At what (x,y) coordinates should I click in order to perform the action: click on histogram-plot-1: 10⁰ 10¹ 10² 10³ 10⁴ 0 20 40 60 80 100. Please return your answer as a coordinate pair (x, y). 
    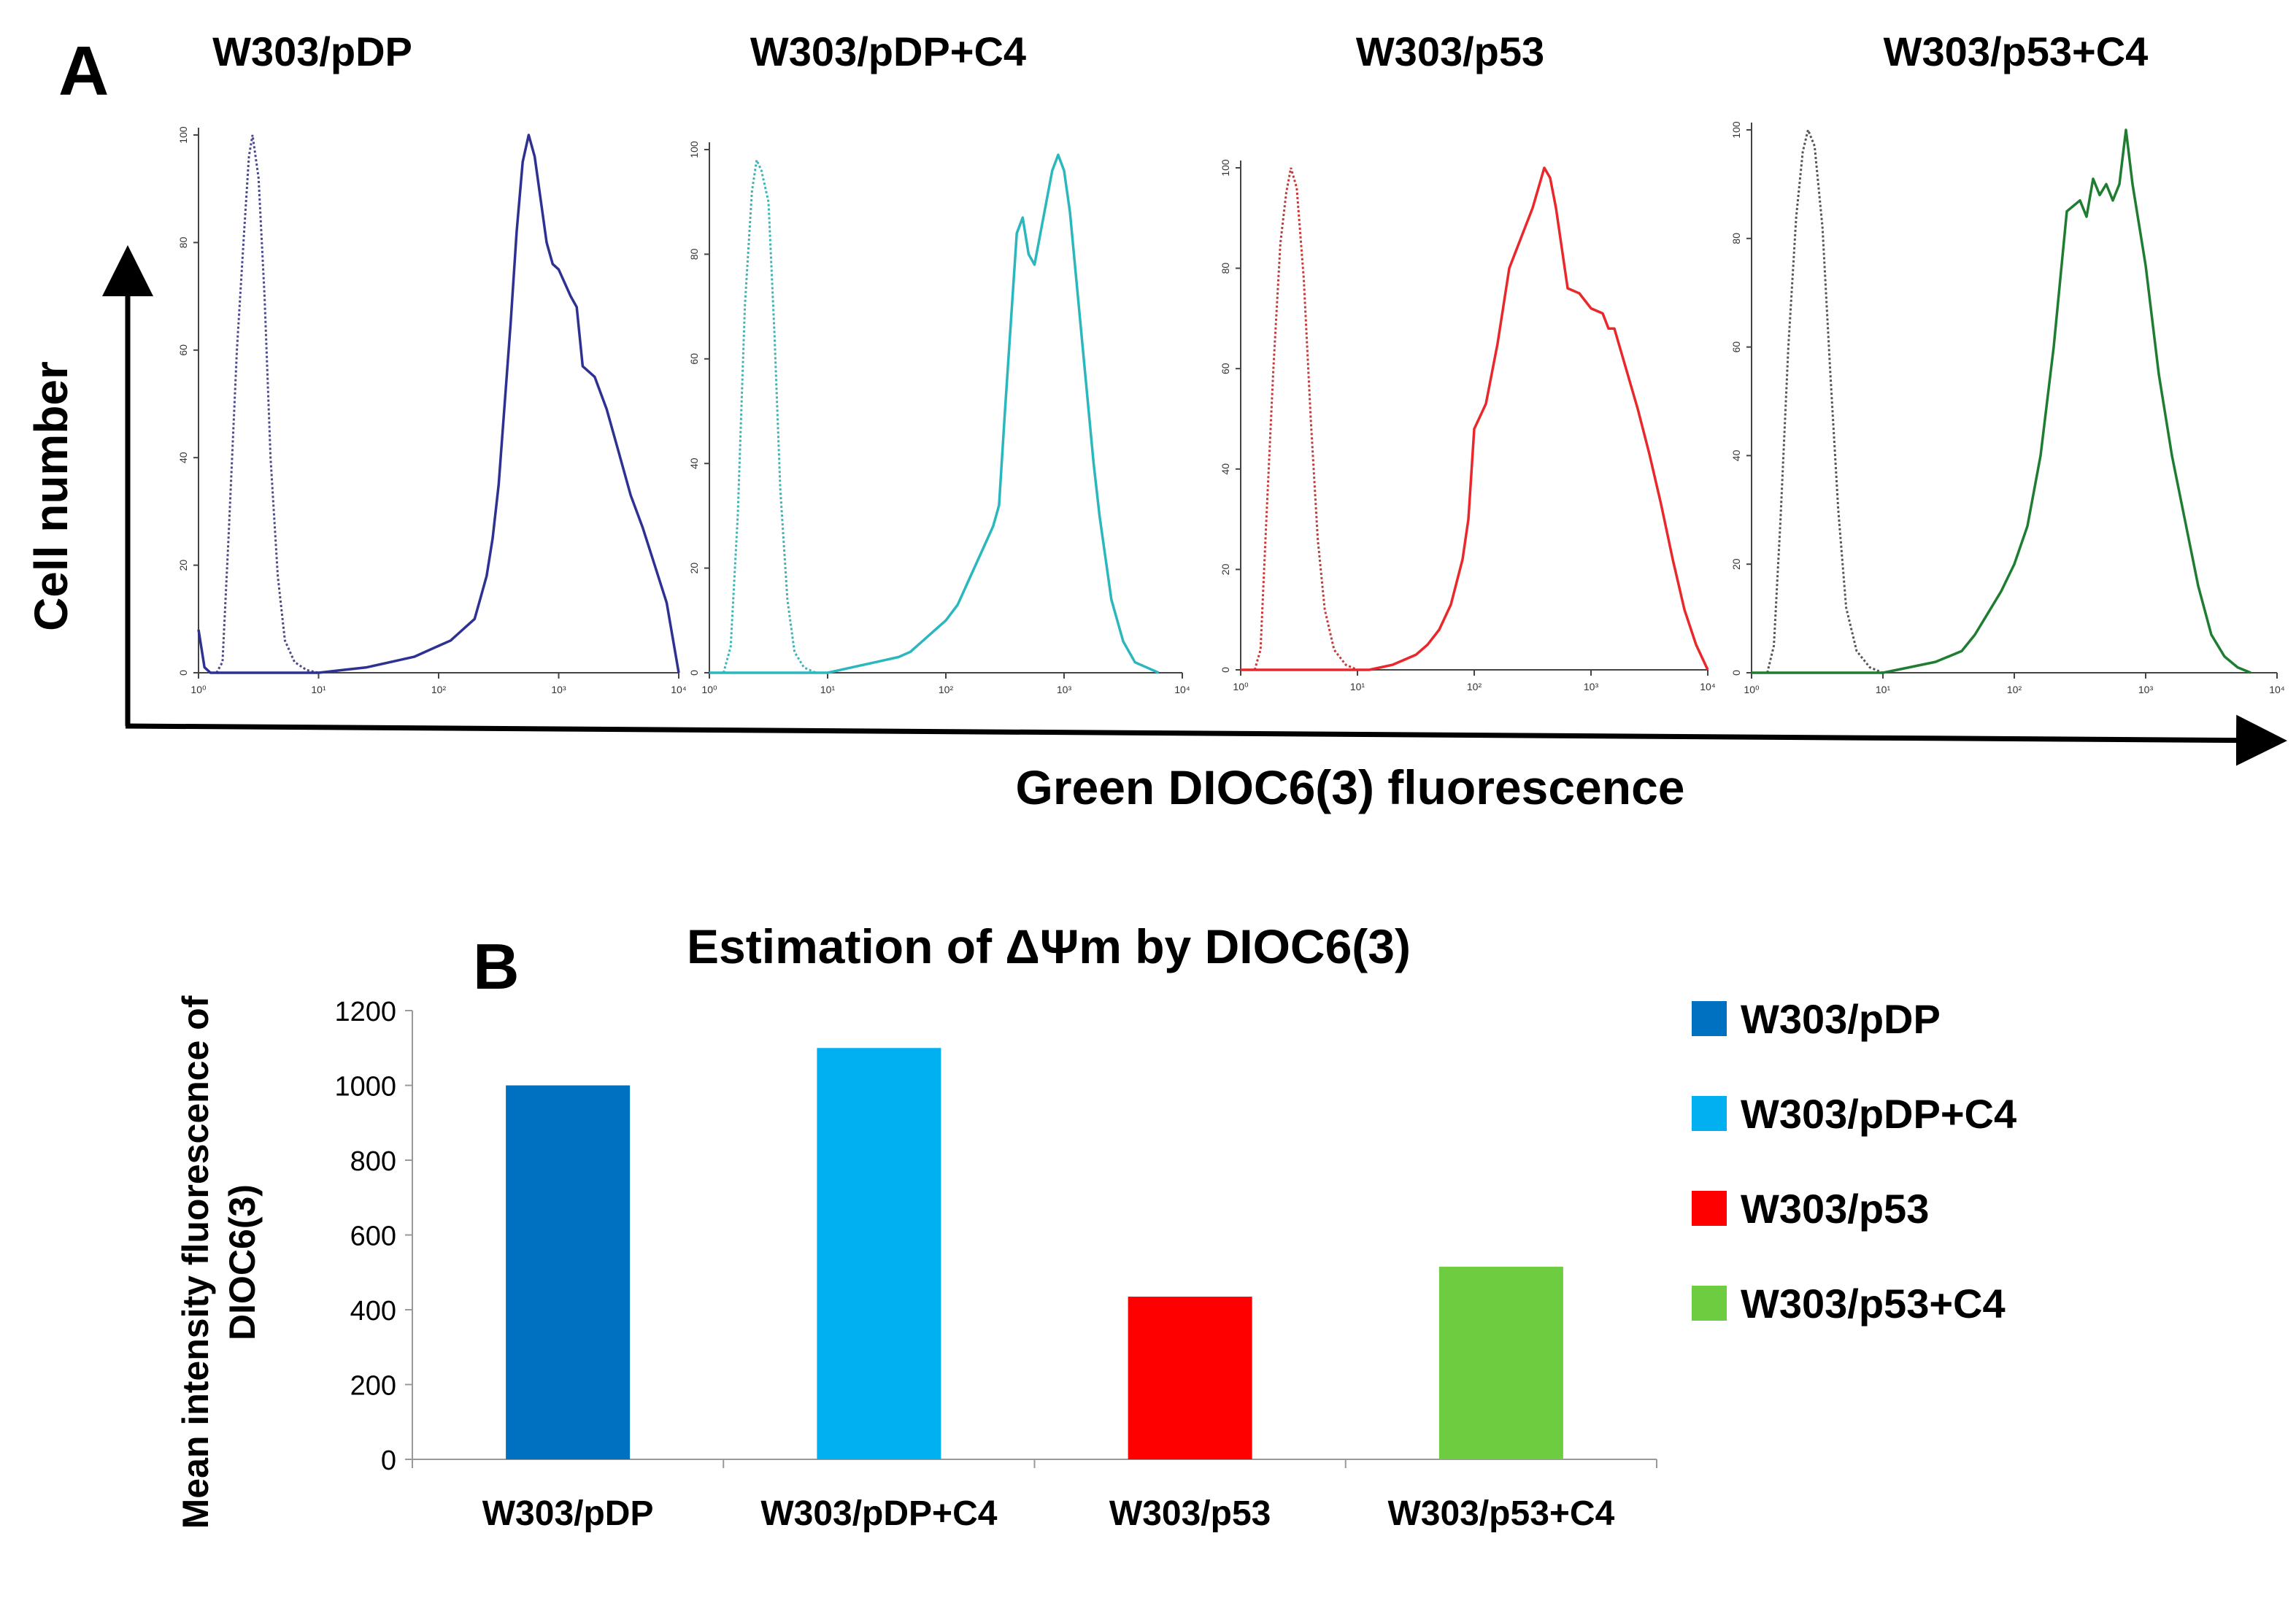
    Looking at the image, I should click on (432, 410).